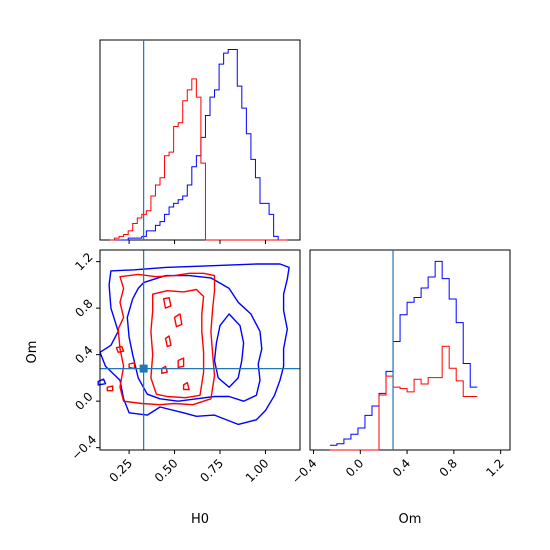 The image size is (550, 550). What do you see at coordinates (83, 354) in the screenshot?
I see `tick-label-om-y: 0.4` at bounding box center [83, 354].